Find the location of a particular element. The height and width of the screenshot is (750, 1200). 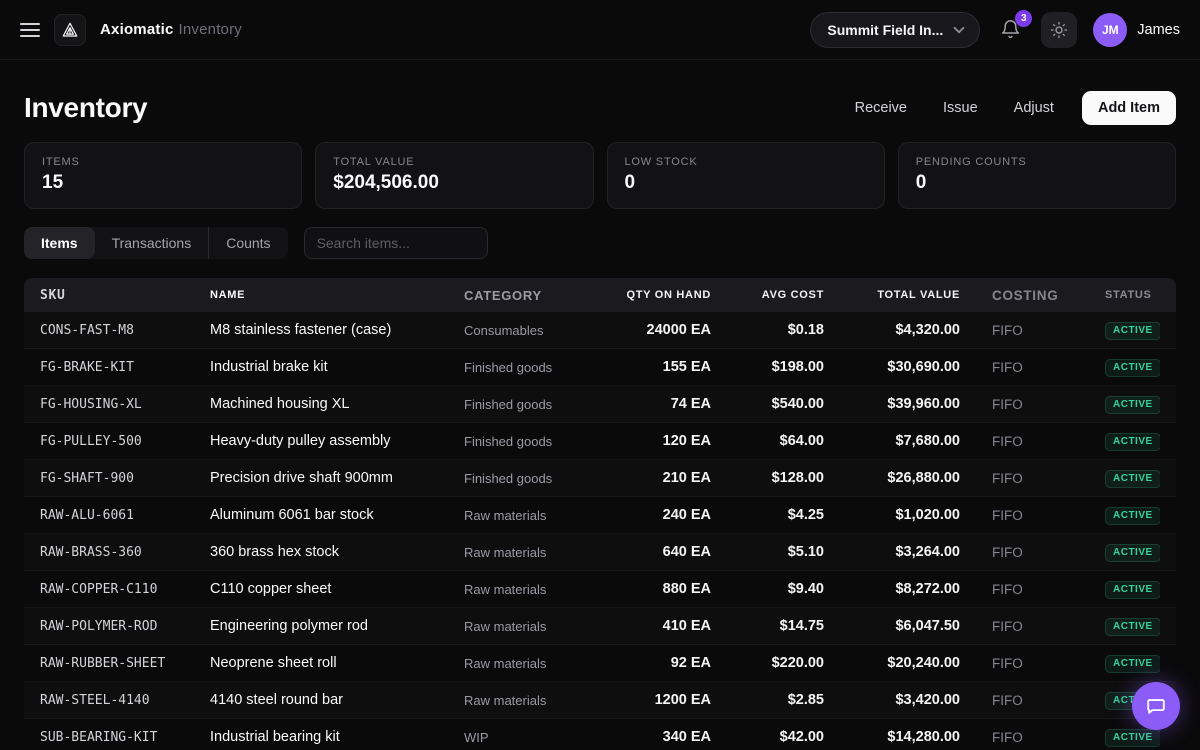

tab-items: Items is located at coordinates (59, 243).